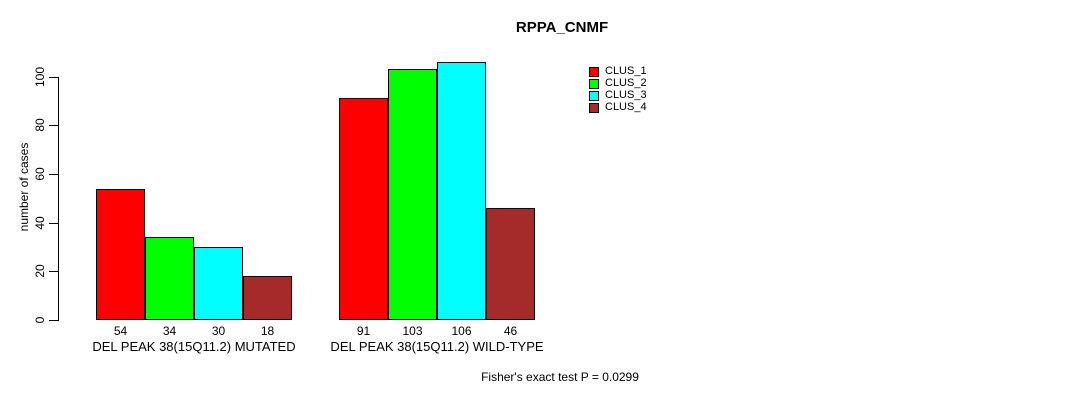 The image size is (1090, 400). Describe the element at coordinates (40, 125) in the screenshot. I see `y-axis-tick-label: 80` at that location.